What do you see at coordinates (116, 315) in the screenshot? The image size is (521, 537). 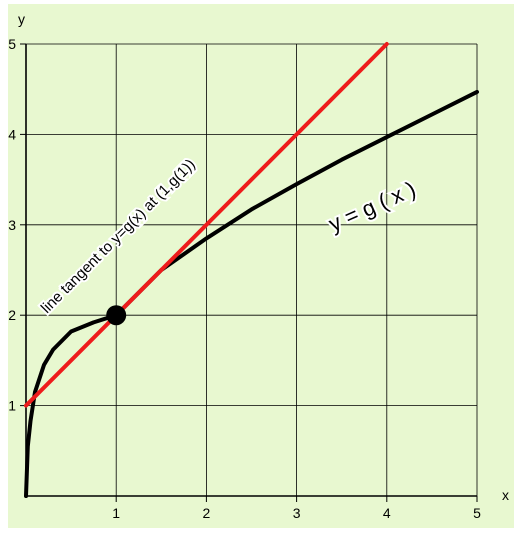 I see `tangent-point` at bounding box center [116, 315].